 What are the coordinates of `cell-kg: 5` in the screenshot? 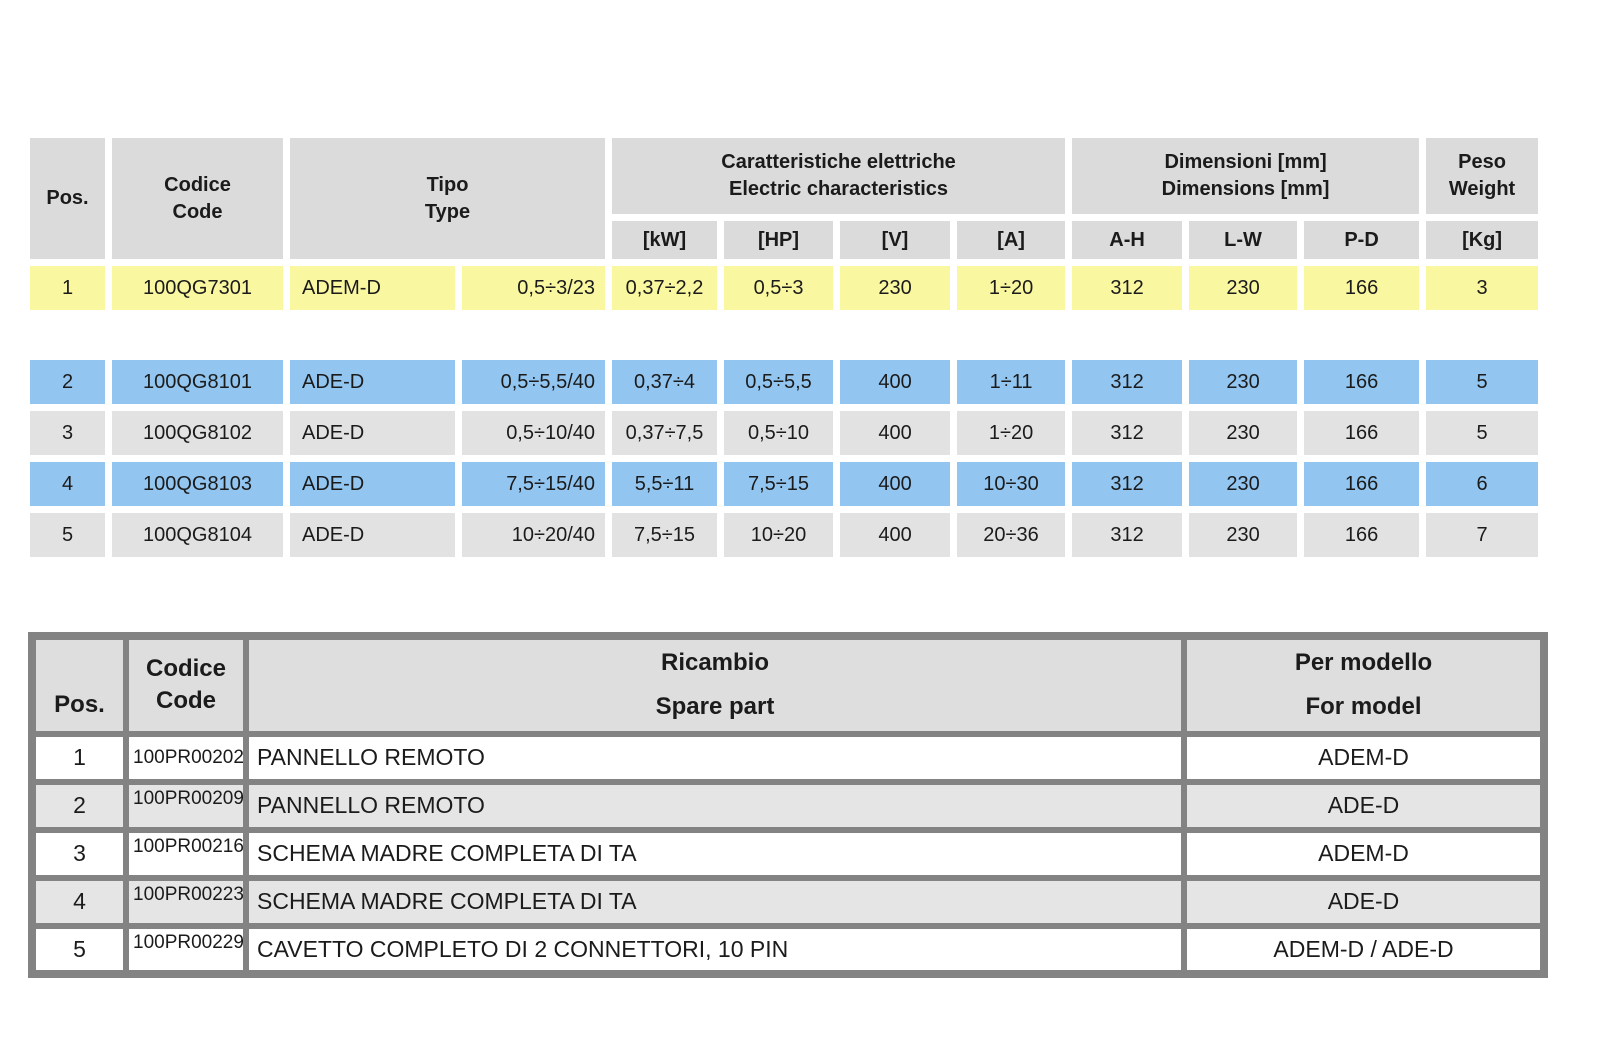 It's located at (1482, 382).